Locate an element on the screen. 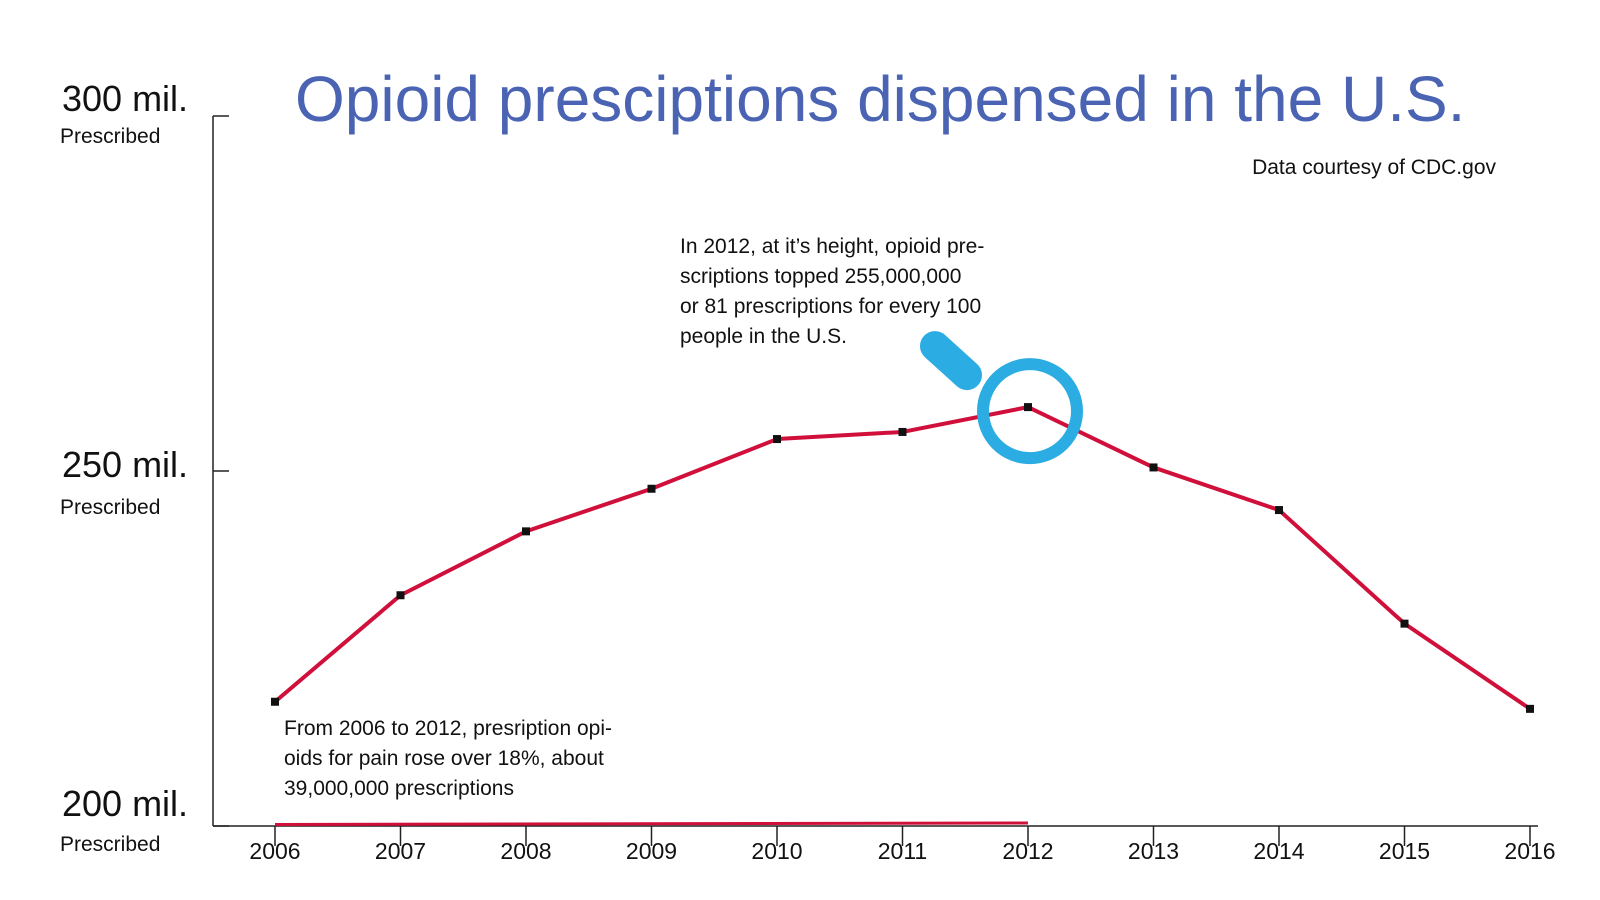 Image resolution: width=1600 pixels, height=900 pixels. x-tick-label: 2011 is located at coordinates (902, 851).